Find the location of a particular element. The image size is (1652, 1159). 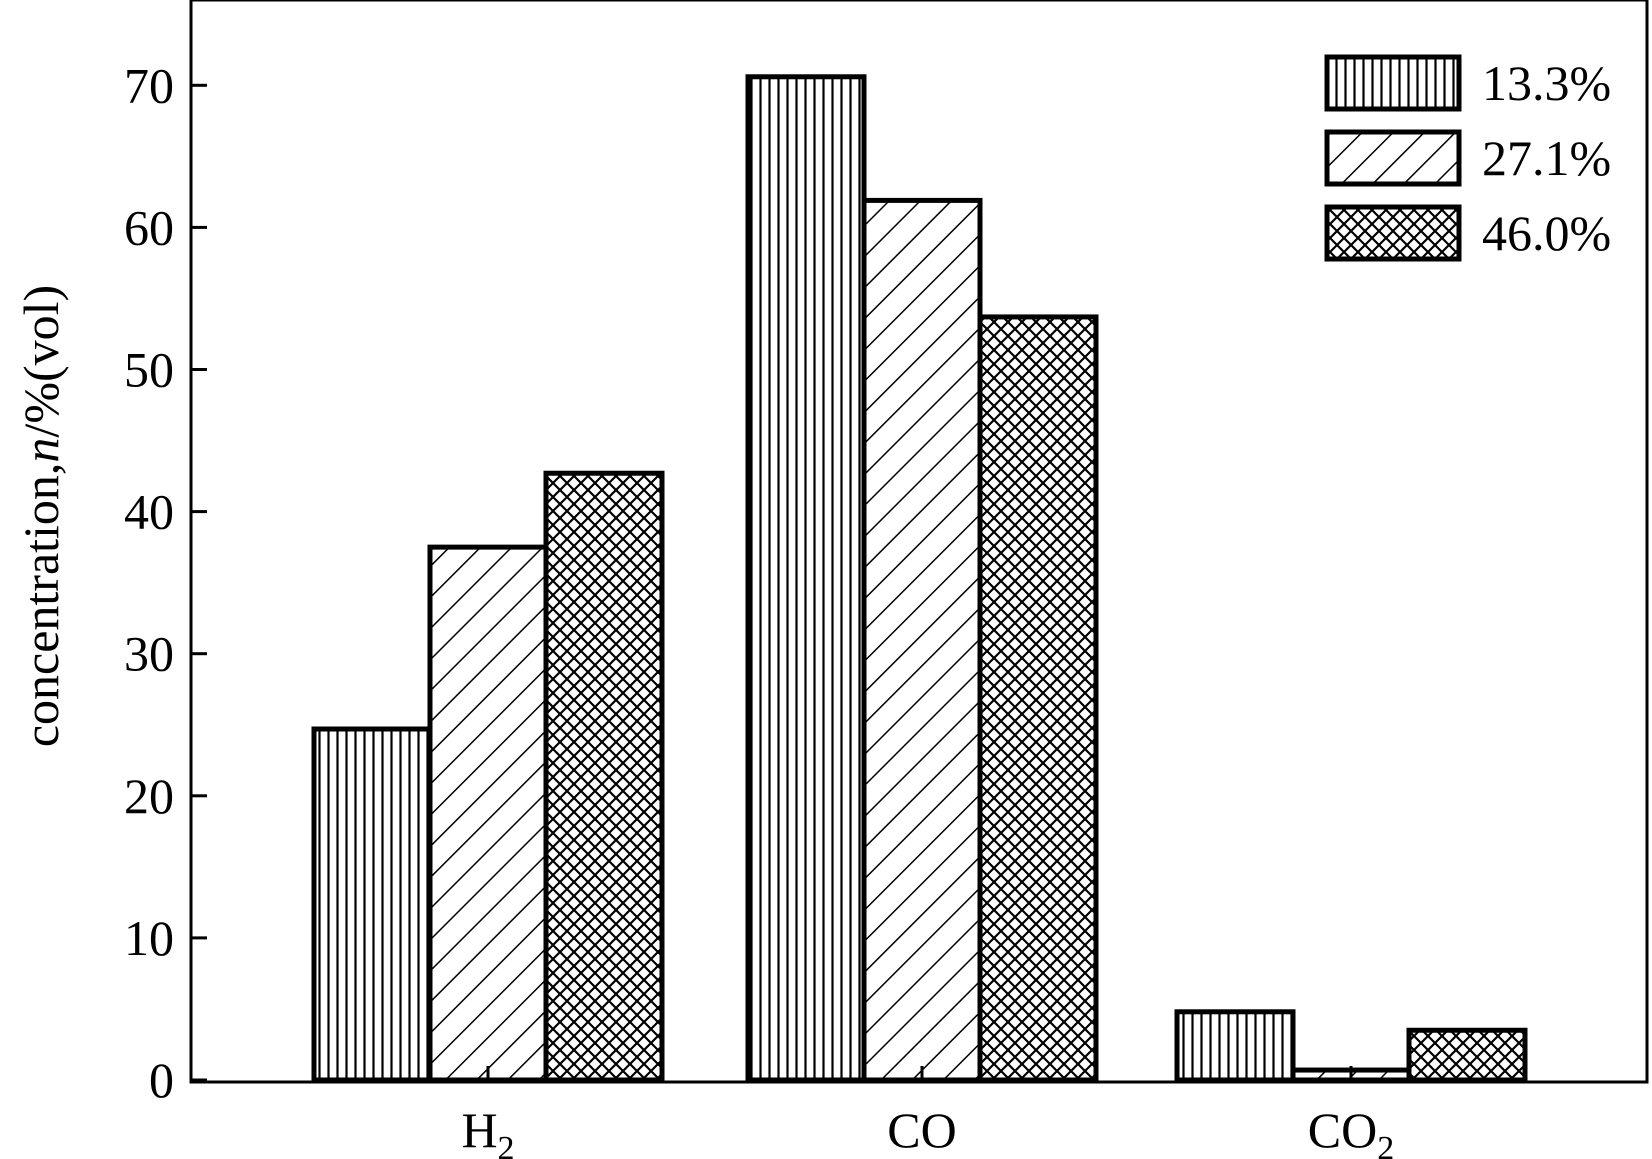

y-tick-label: 20 is located at coordinates (149, 796).